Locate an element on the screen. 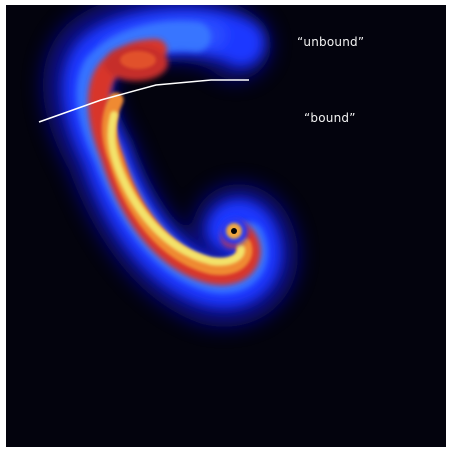  yellow-core is located at coordinates (176, 188).